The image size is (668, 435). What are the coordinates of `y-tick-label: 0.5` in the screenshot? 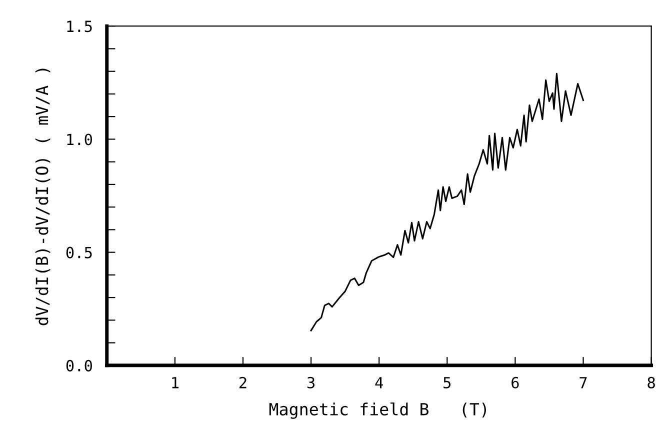 It's located at (79, 252).